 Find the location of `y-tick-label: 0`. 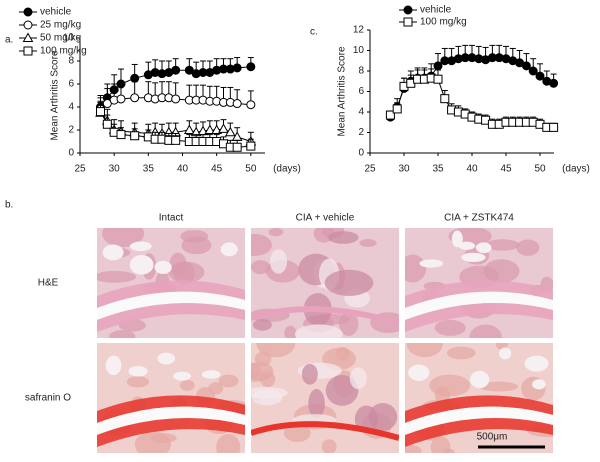

y-tick-label: 0 is located at coordinates (361, 153).